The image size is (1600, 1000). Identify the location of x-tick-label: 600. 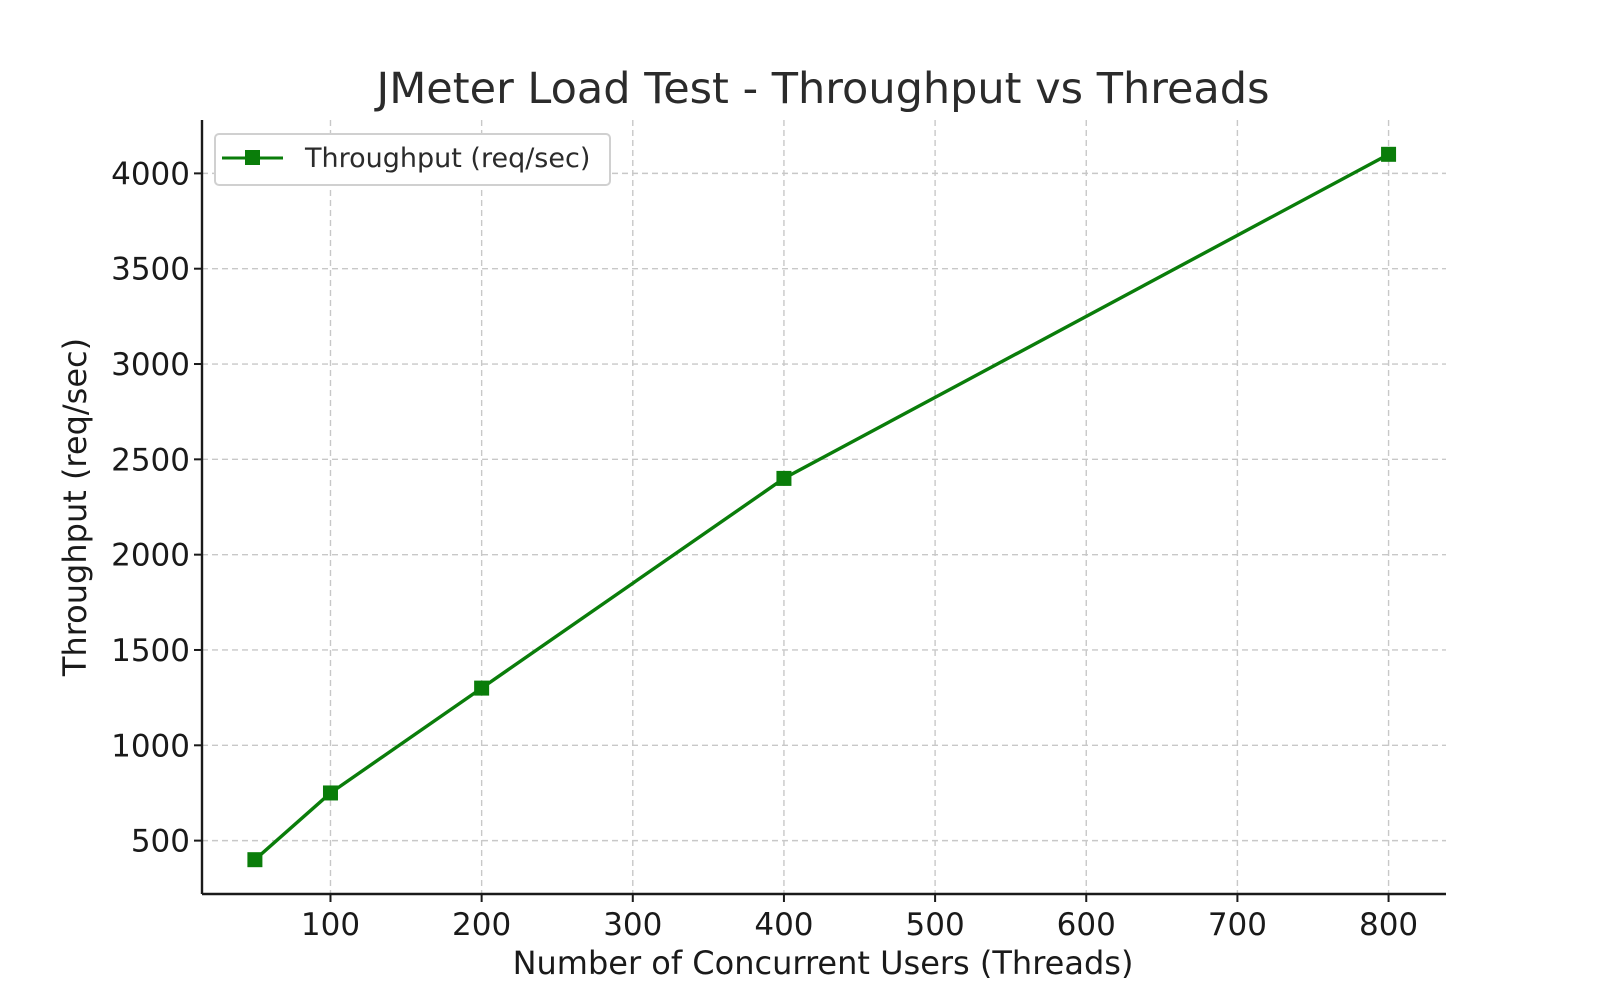
(1086, 925).